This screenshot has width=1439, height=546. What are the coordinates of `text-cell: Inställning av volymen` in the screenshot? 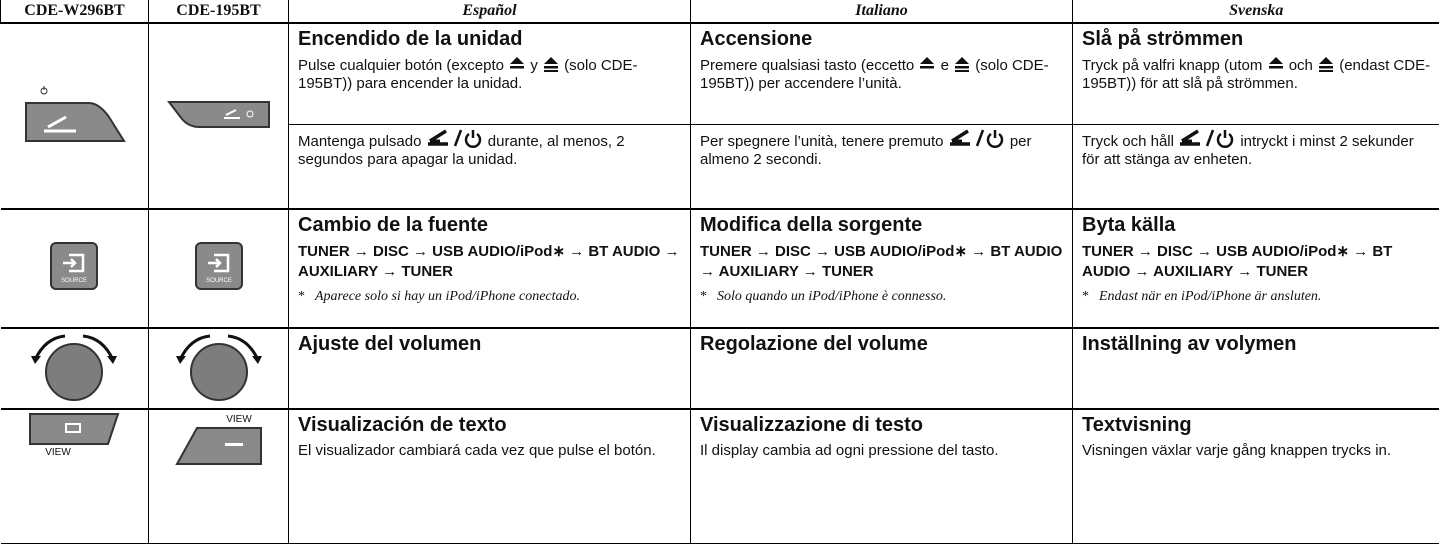 It's located at (1255, 368).